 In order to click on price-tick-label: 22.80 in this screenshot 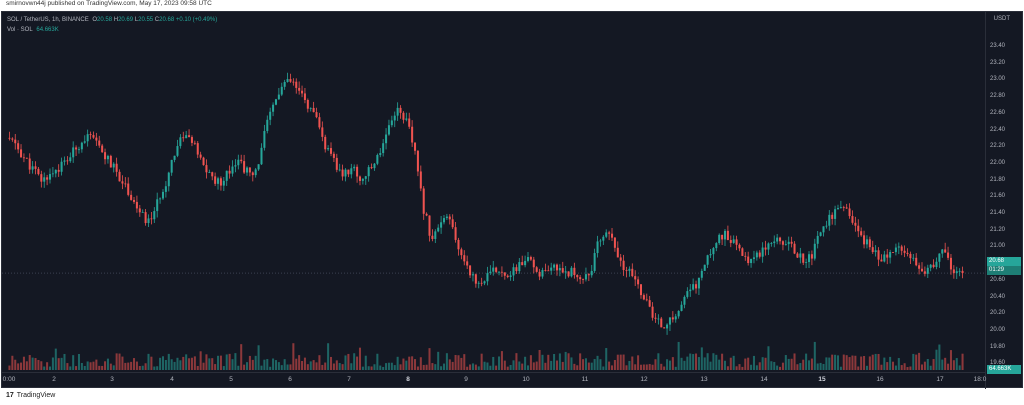, I will do `click(998, 96)`.